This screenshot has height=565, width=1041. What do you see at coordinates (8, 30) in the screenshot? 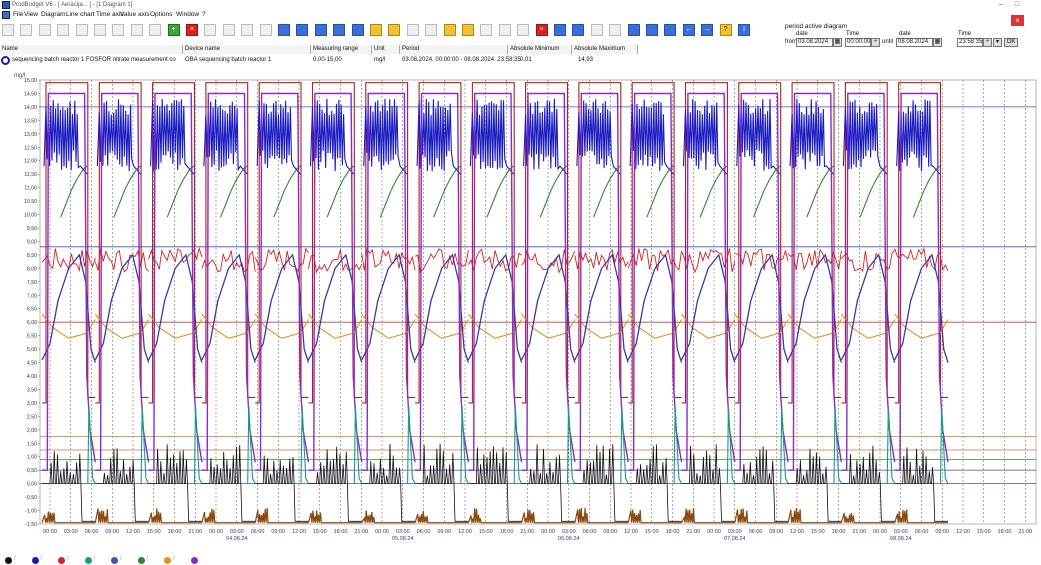
I see `new-icon` at bounding box center [8, 30].